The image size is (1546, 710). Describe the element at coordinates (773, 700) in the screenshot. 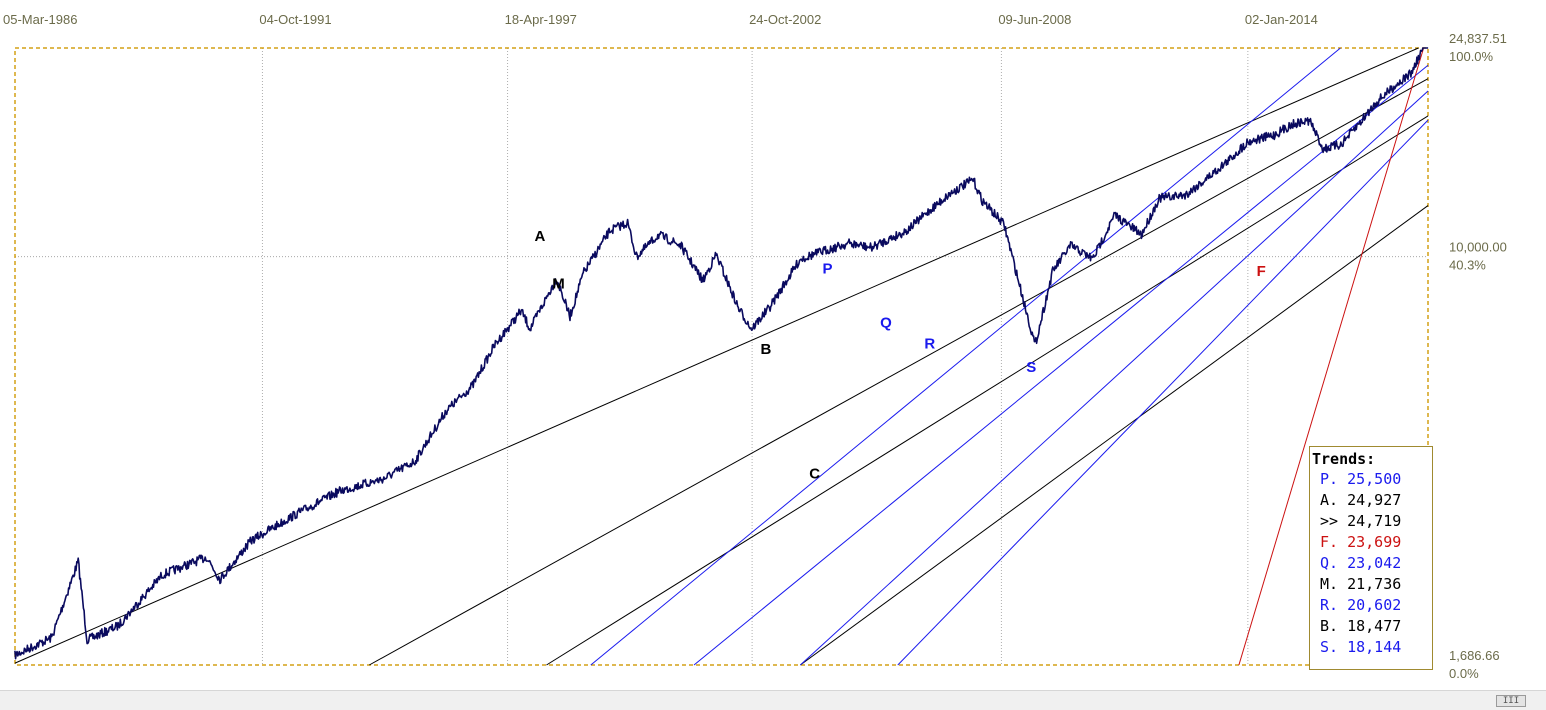

I see `horizontal-scrollbar: III` at that location.